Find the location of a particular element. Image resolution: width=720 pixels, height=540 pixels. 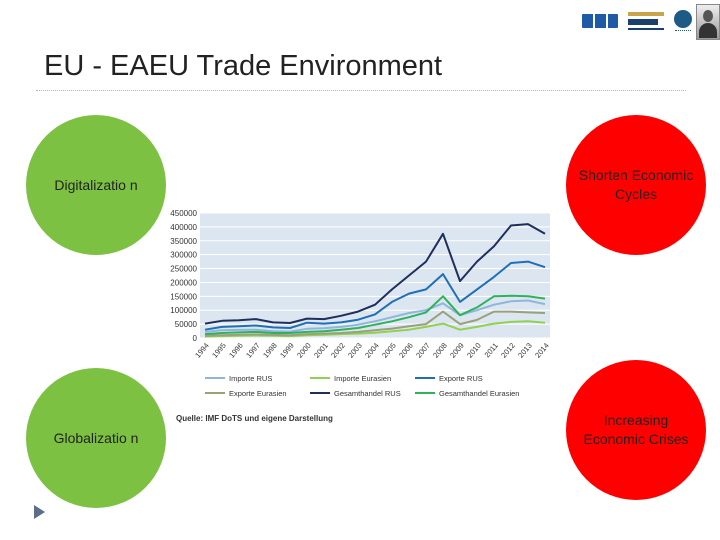

series-line-gesamthandel-rus is located at coordinates (375, 274).